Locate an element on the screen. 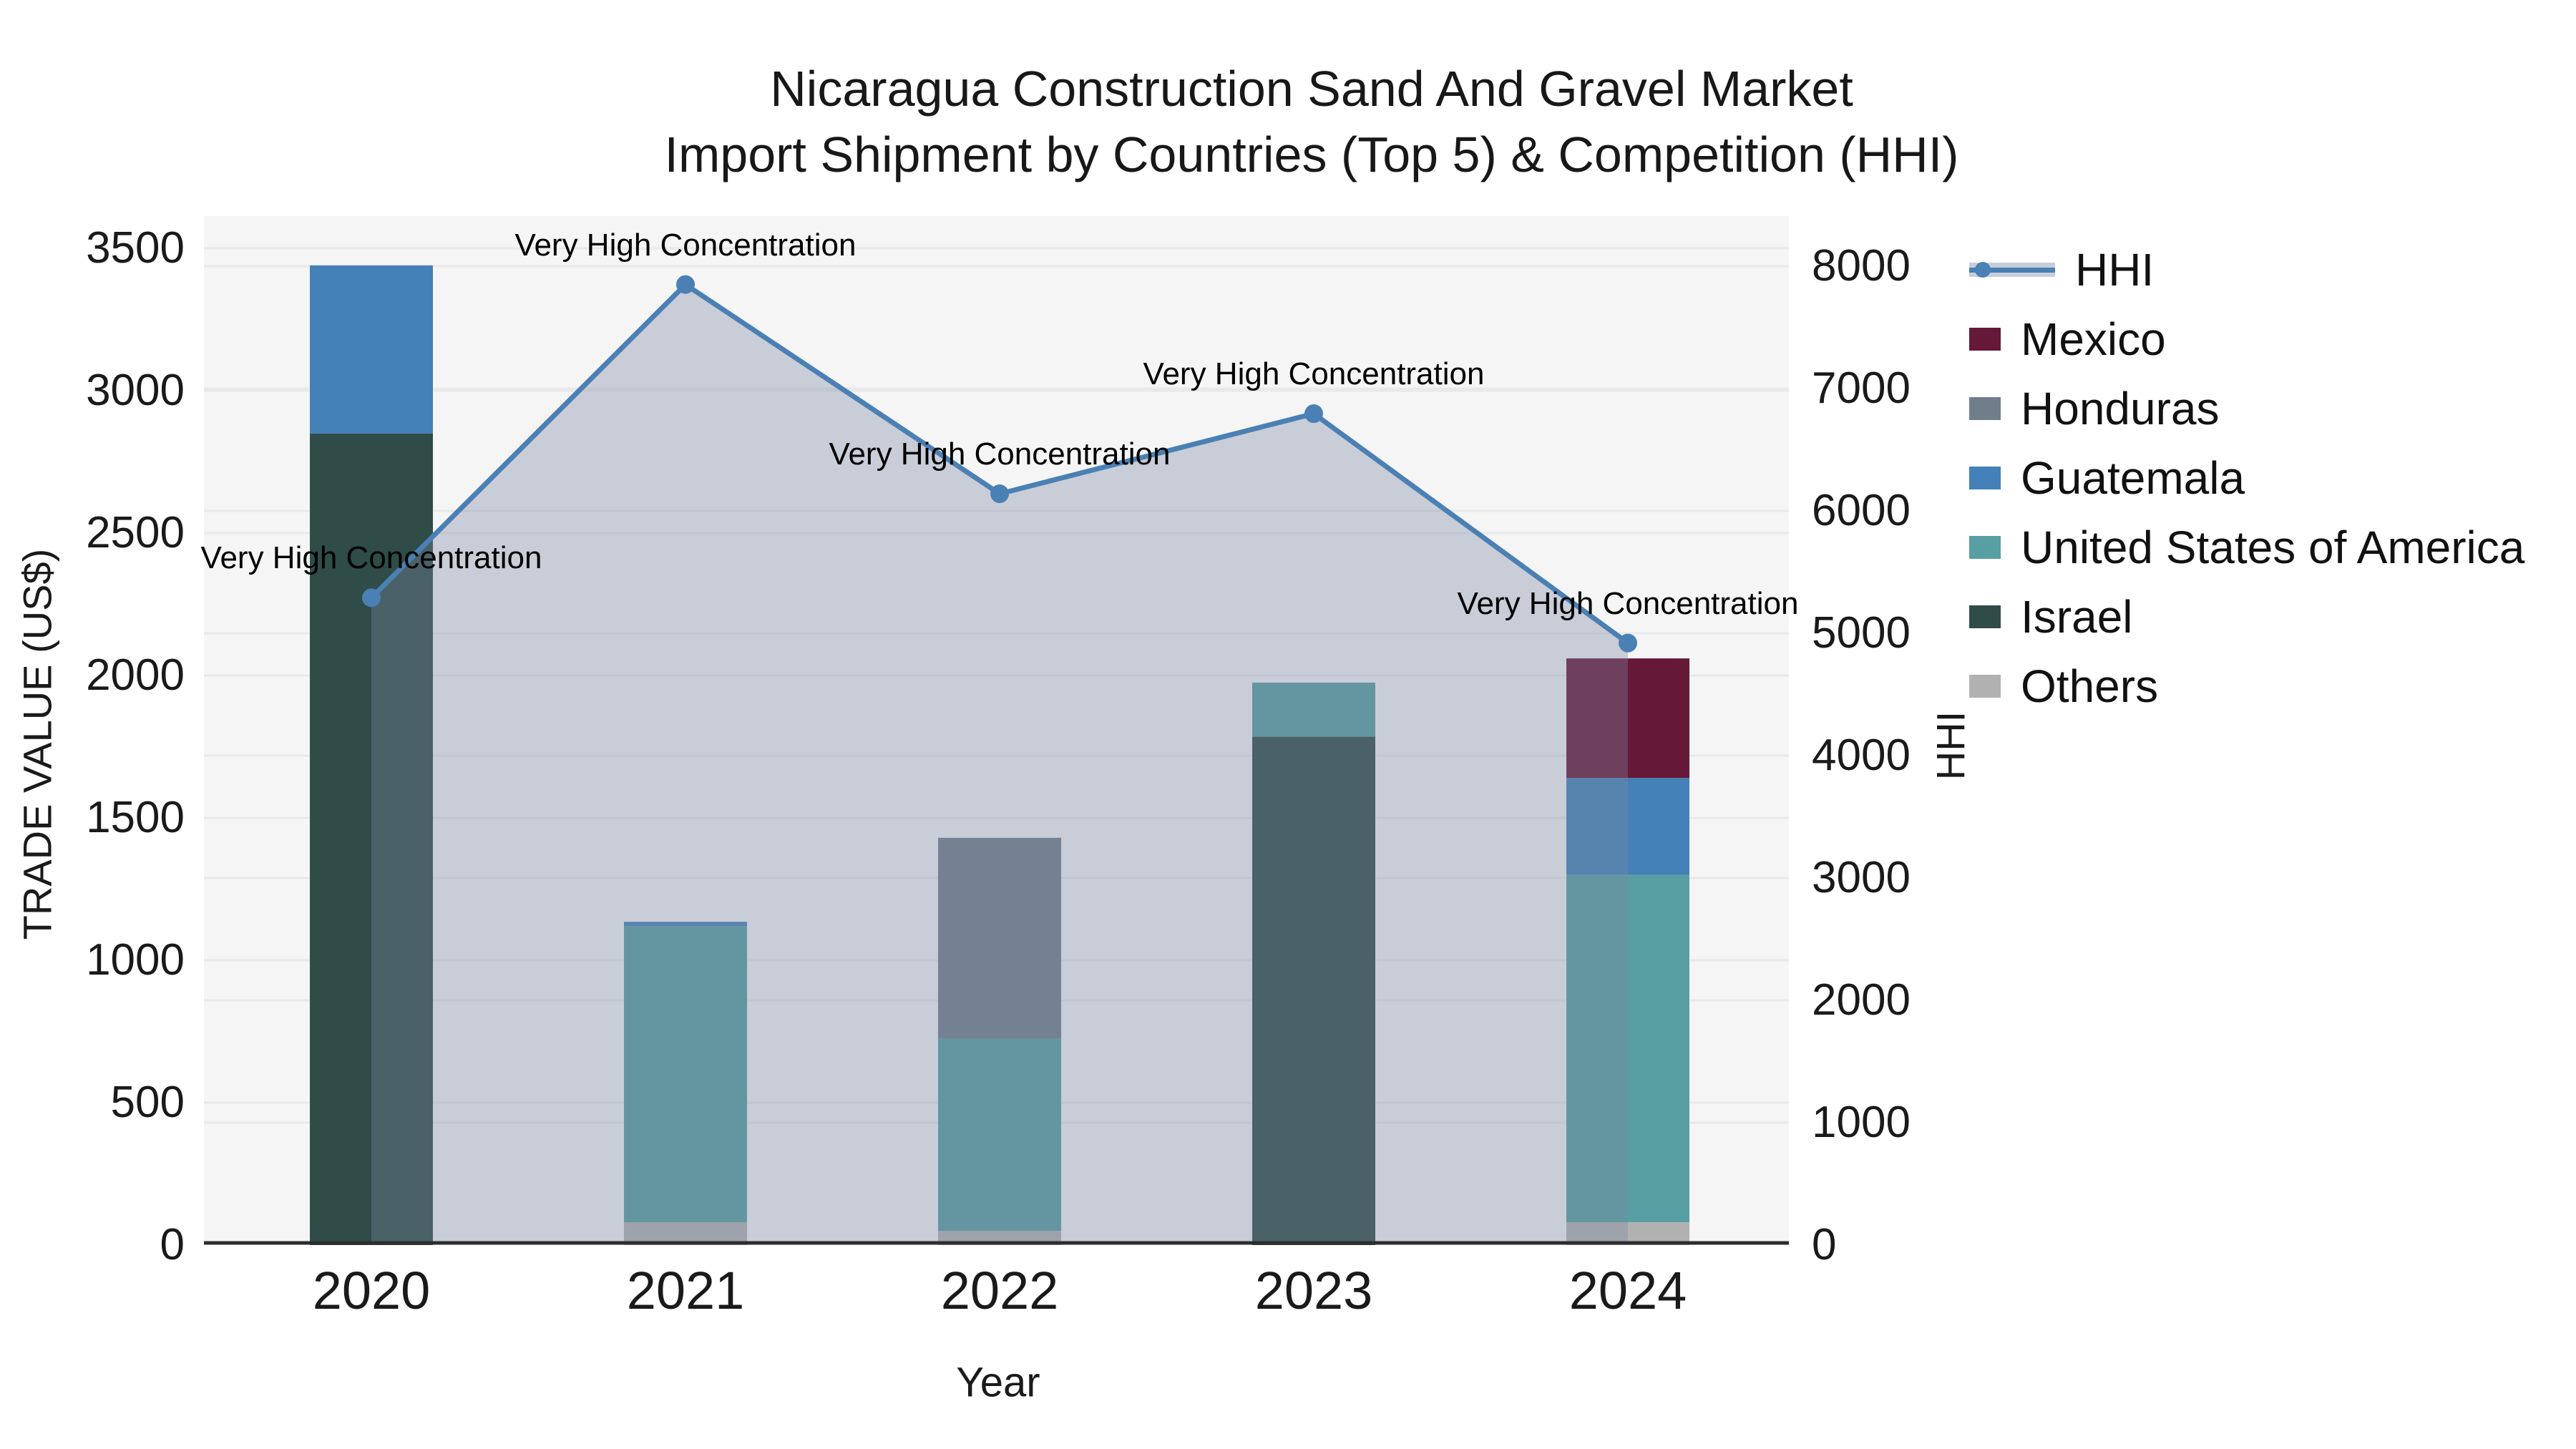  legend-label: Honduras is located at coordinates (2120, 408).